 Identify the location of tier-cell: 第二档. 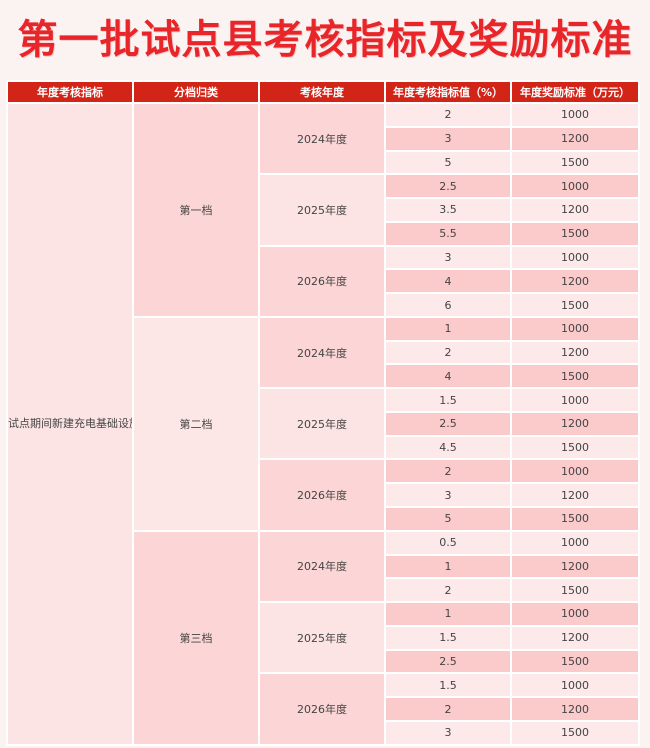
(196, 423).